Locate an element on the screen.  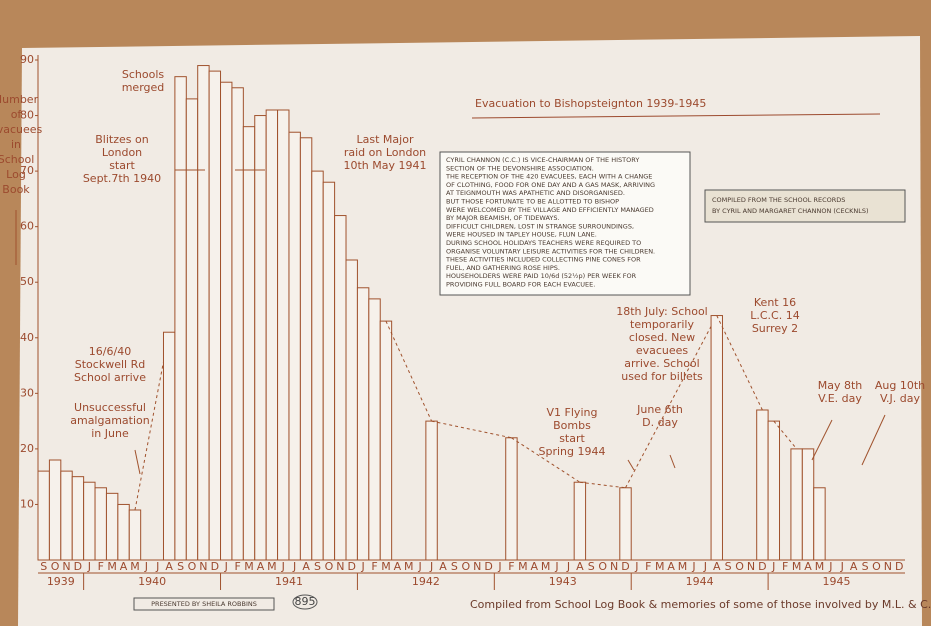
annotation: D. day is located at coordinates (660, 422).